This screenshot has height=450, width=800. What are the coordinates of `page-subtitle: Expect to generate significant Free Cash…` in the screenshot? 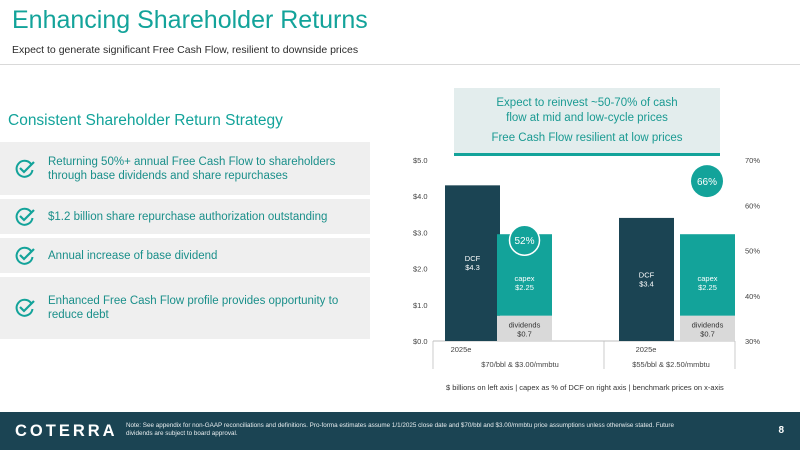 It's located at (185, 50).